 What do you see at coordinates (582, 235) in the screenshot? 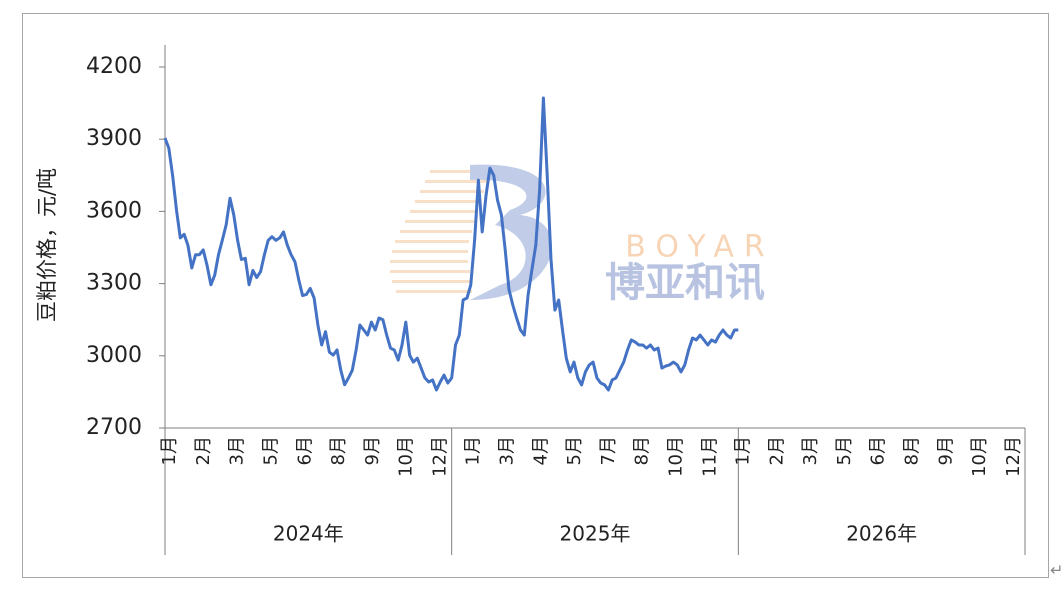
I see `watermark: BOYAR 博亚和讯` at bounding box center [582, 235].